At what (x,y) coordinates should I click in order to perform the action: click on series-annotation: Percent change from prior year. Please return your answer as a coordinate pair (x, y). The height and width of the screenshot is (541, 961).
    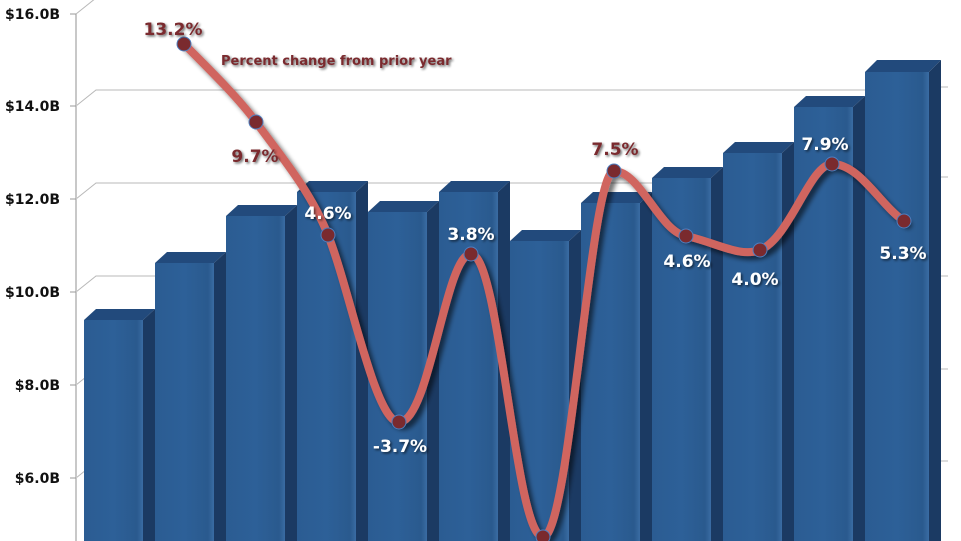
    Looking at the image, I should click on (336, 61).